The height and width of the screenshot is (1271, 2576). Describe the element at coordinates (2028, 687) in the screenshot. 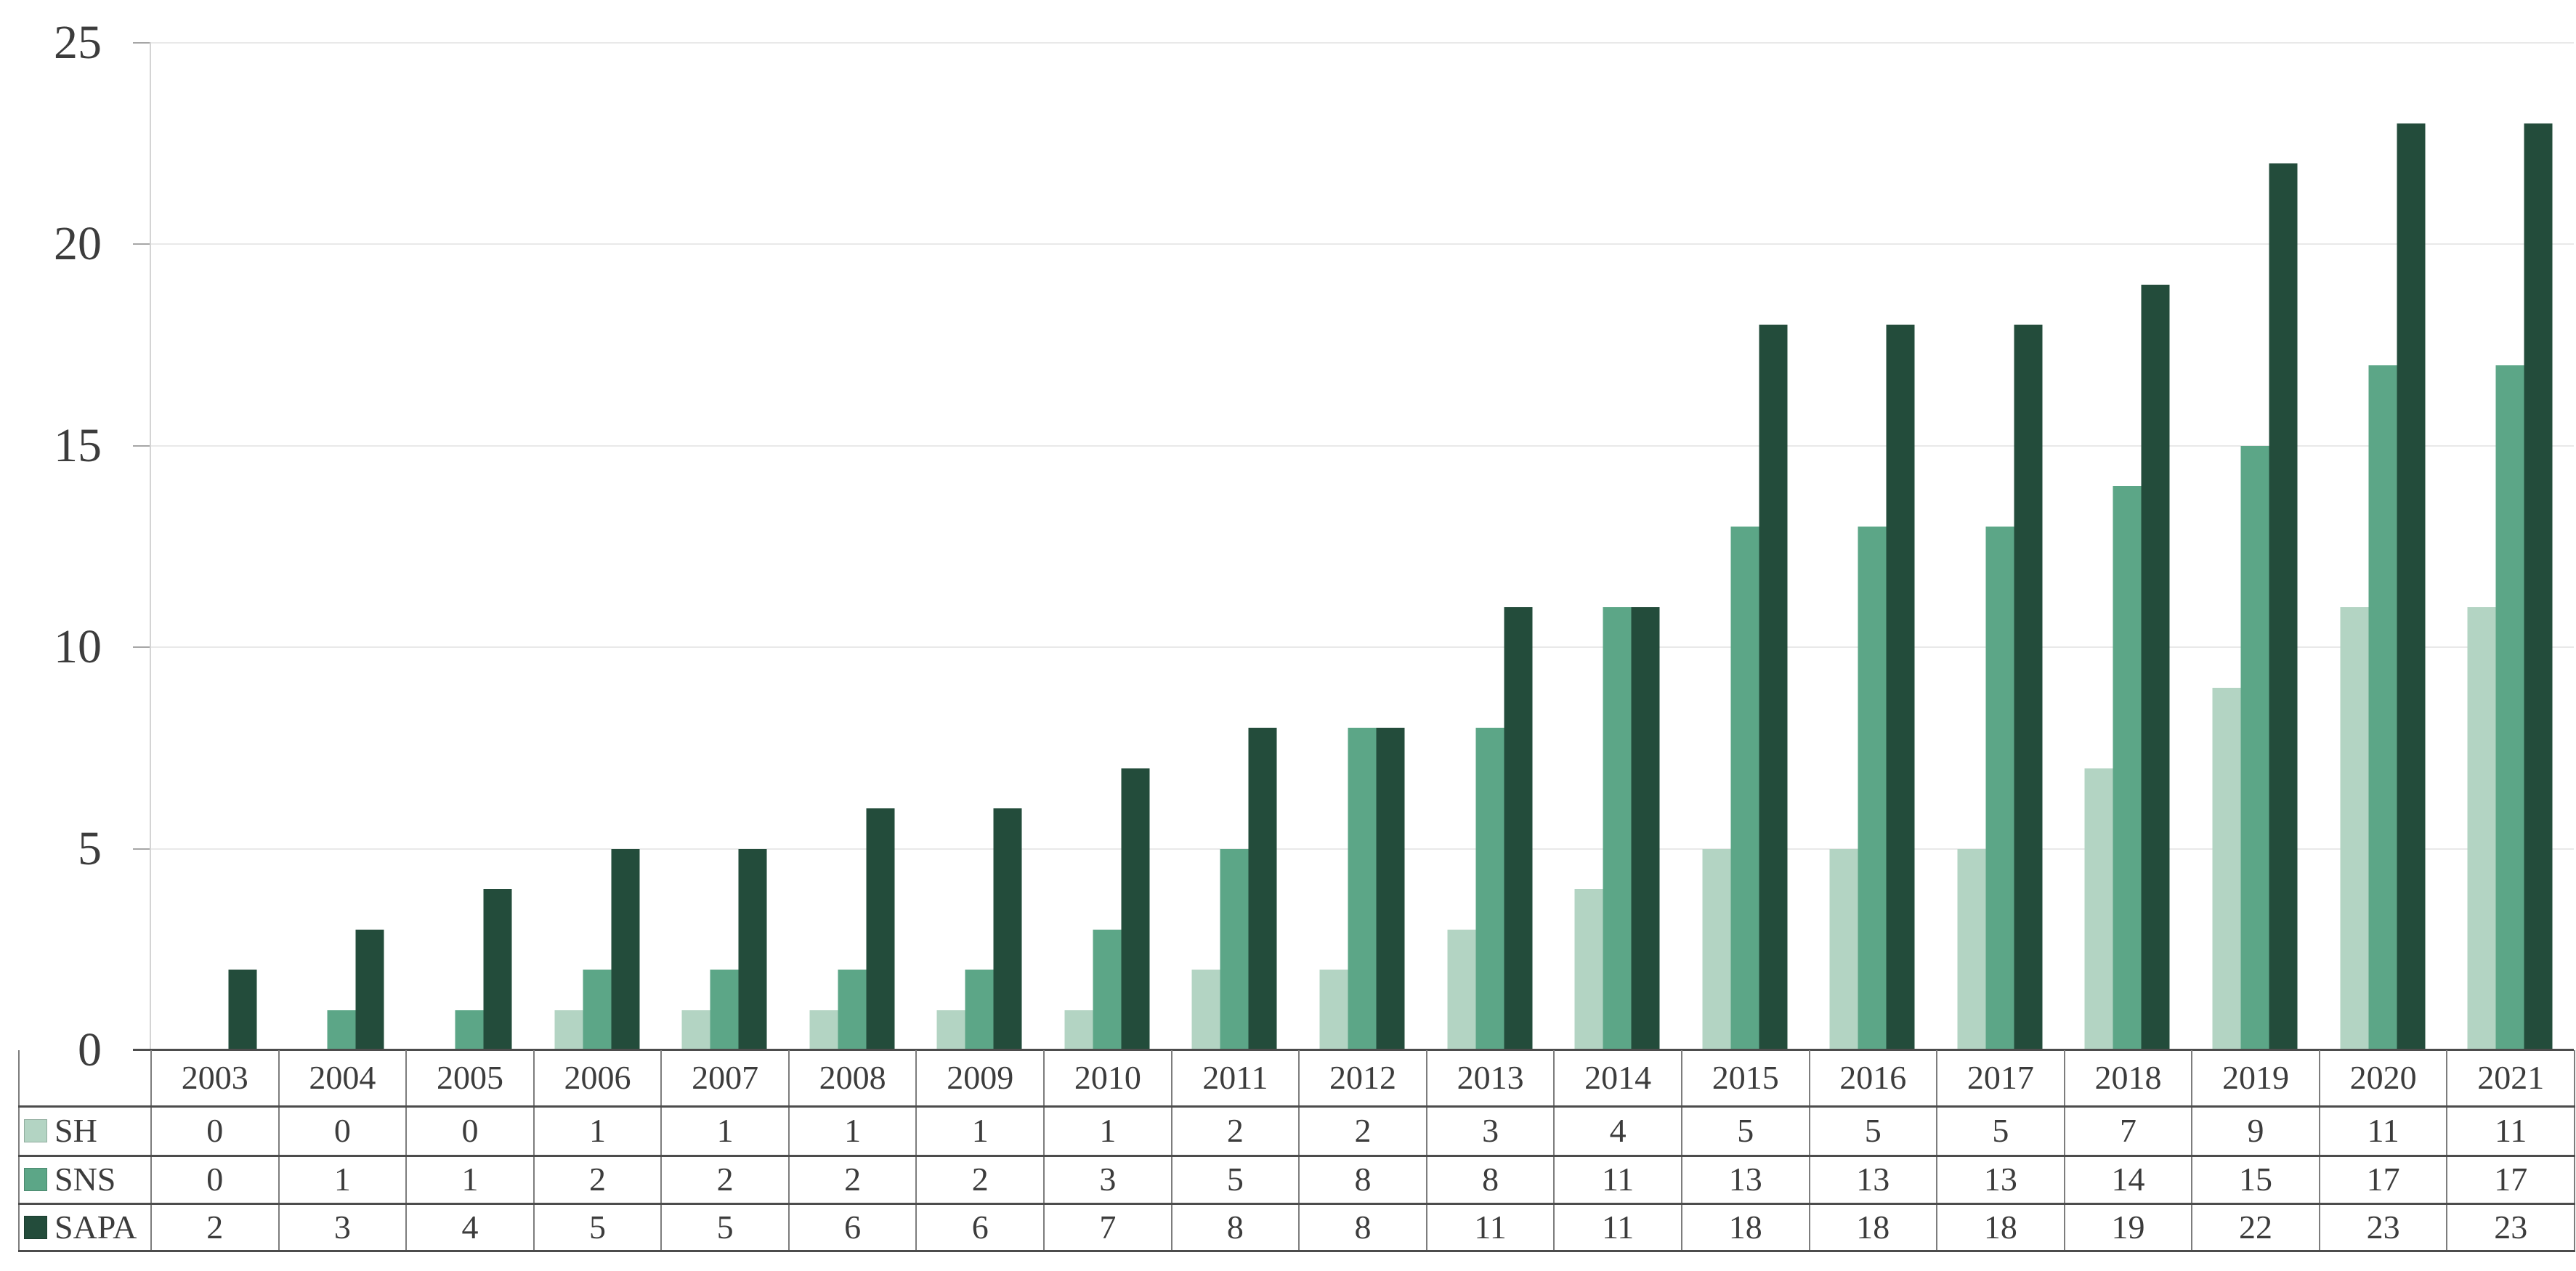

I see `bar-sapa-2017` at that location.